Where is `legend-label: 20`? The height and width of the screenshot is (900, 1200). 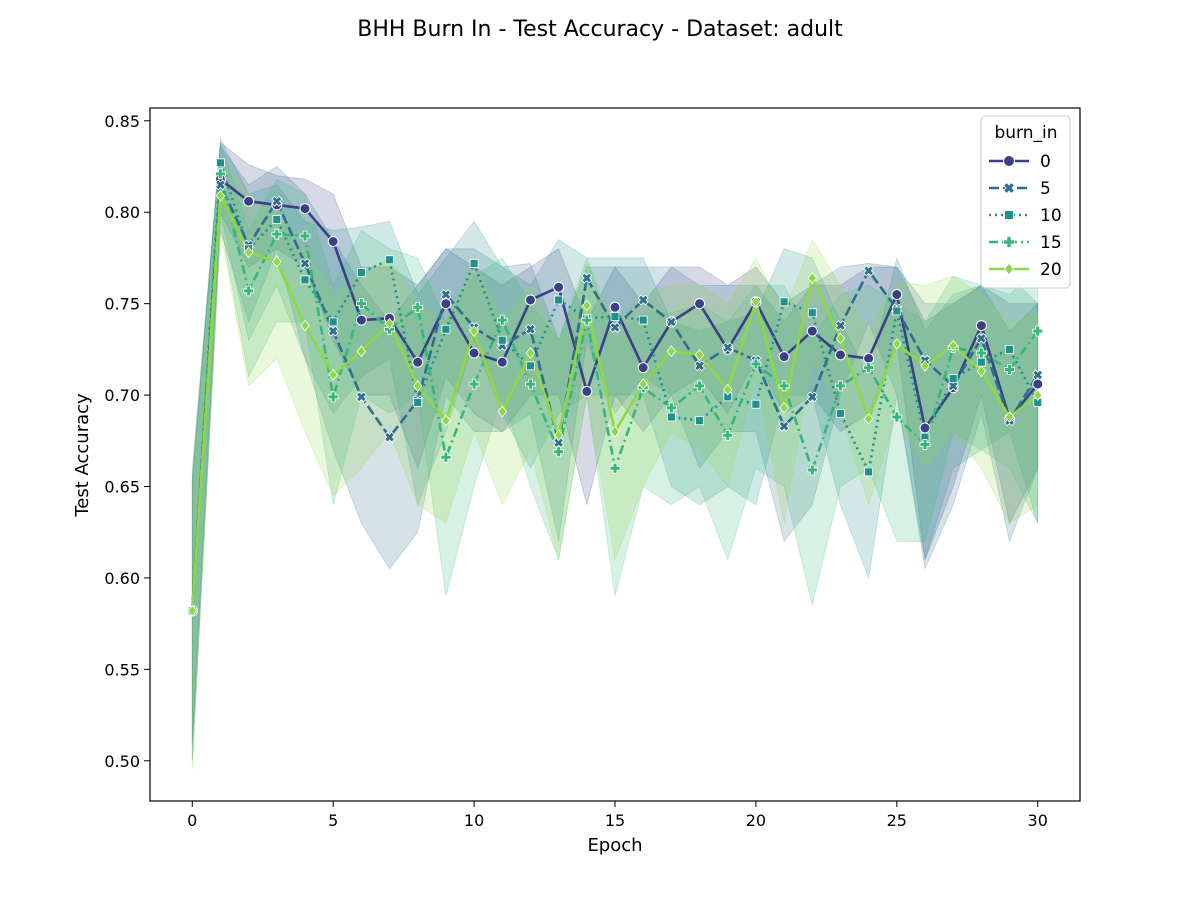
legend-label: 20 is located at coordinates (1051, 270).